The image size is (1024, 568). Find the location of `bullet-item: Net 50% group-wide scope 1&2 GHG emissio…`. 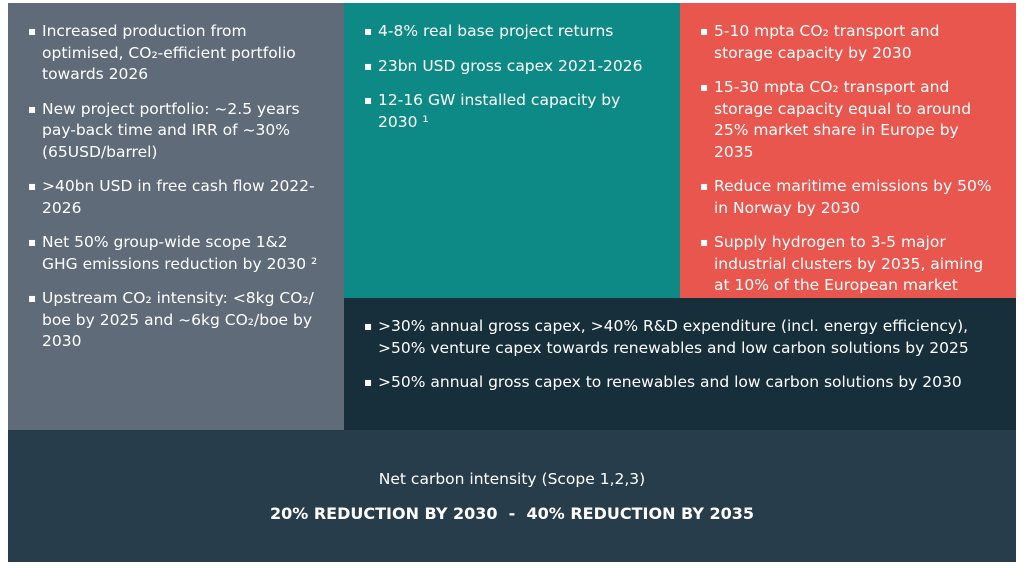

bullet-item: Net 50% group-wide scope 1&2 GHG emissio… is located at coordinates (176, 253).